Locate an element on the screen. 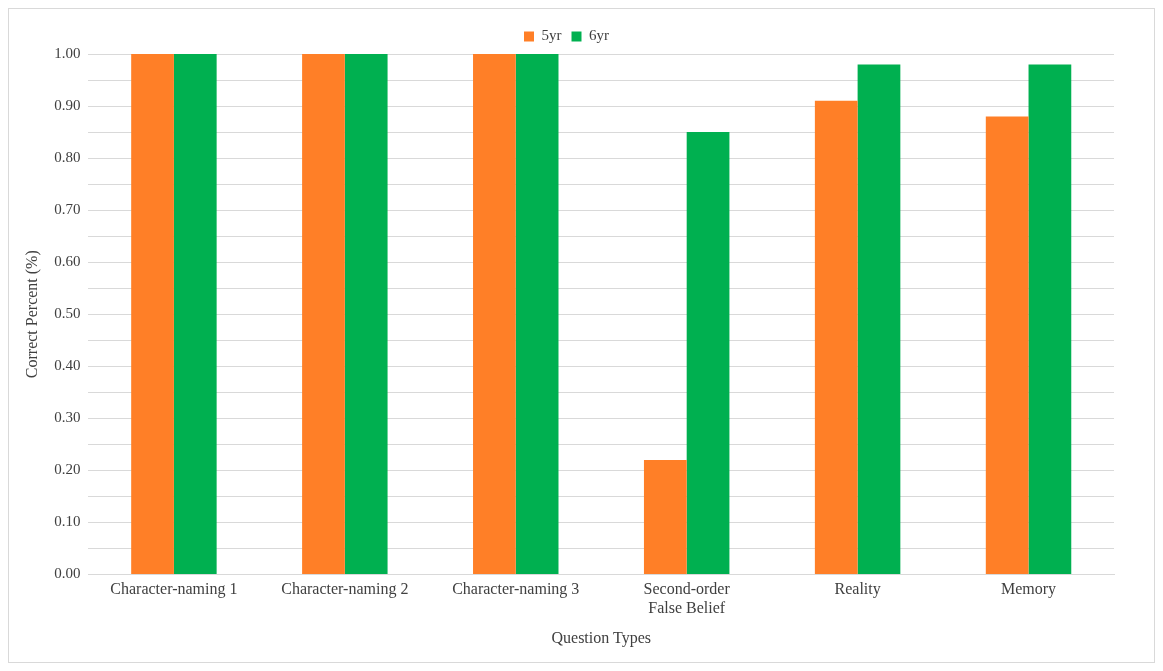  y-tick-label: 0.50 is located at coordinates (67, 313).